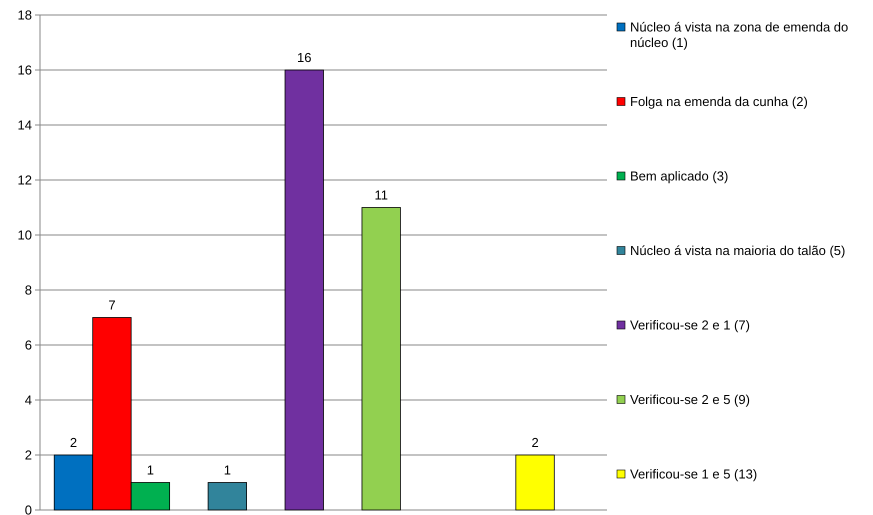 The image size is (873, 515). What do you see at coordinates (738, 250) in the screenshot?
I see `legend-label: Núcleo á vista na maioria do talão (5)` at bounding box center [738, 250].